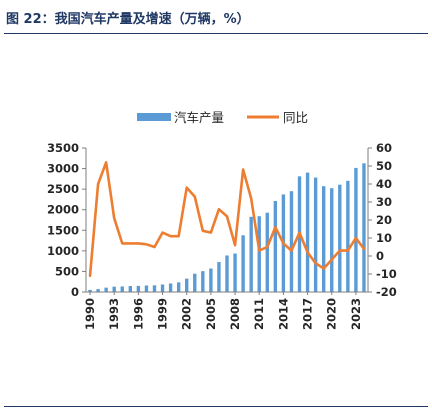  I want to click on x-tick-label: 1996, so click(138, 314).